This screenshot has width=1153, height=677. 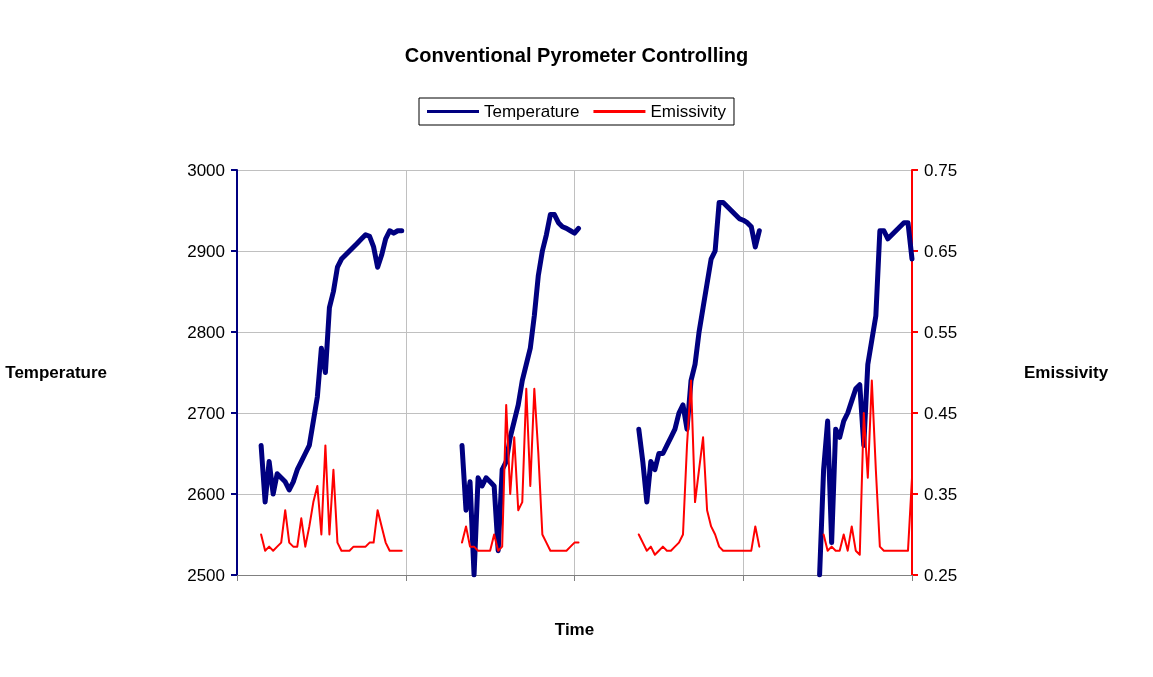 I want to click on chart-title: Conventional Pyrometer Controlling, so click(x=576, y=55).